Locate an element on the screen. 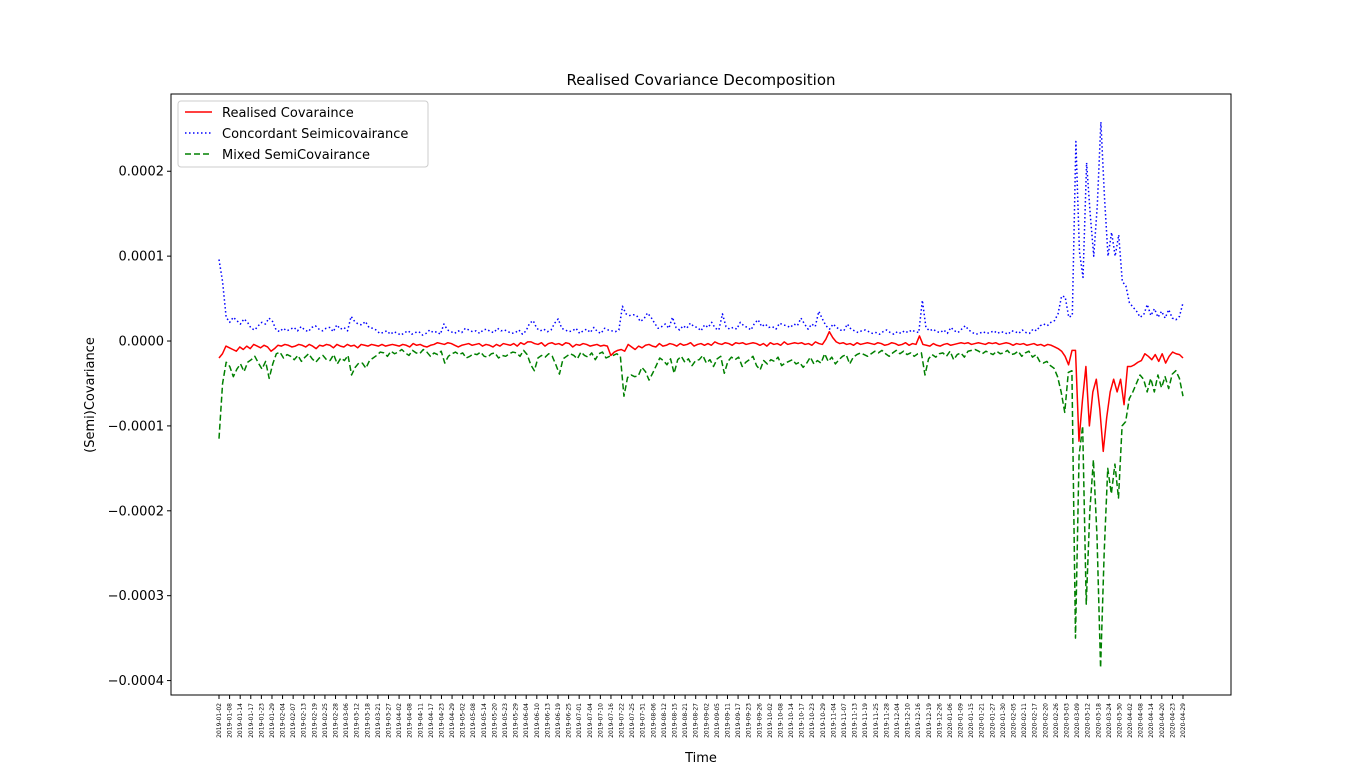 The height and width of the screenshot is (781, 1368). x-tick-label: 2019-01-17 is located at coordinates (251, 720).